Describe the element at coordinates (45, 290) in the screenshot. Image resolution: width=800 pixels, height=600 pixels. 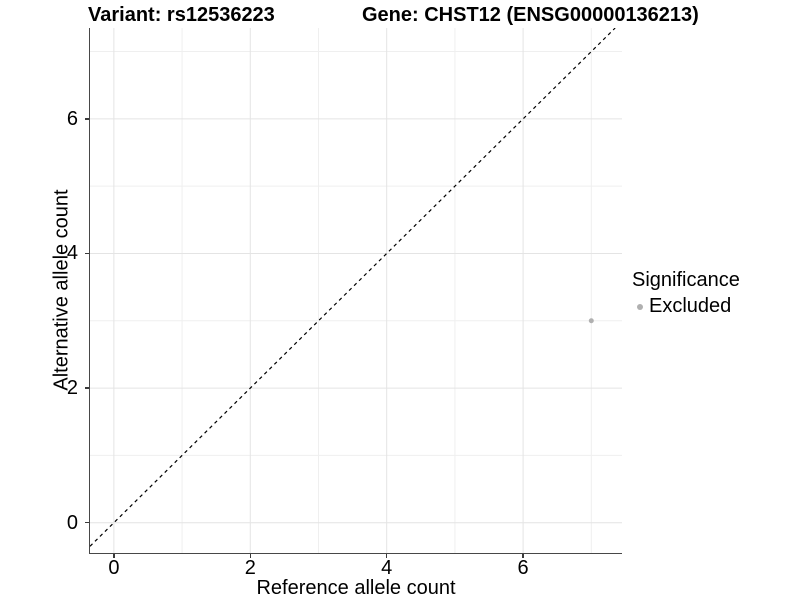
I see `y-axis-ticks: 0 2 4 6` at that location.